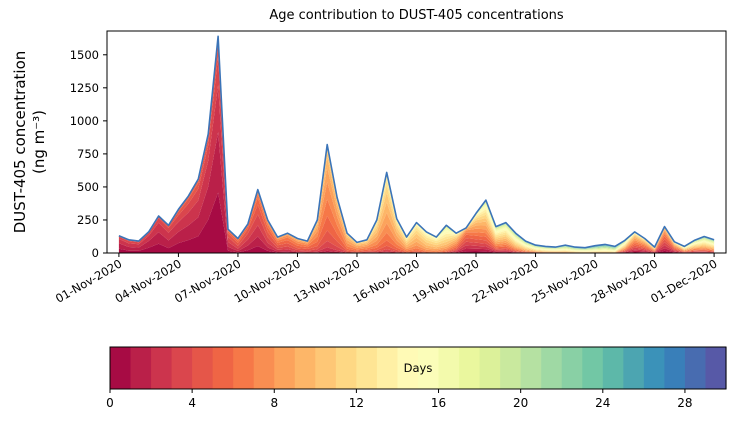  Describe the element at coordinates (274, 403) in the screenshot. I see `colorbar-tick-label: 8` at that location.